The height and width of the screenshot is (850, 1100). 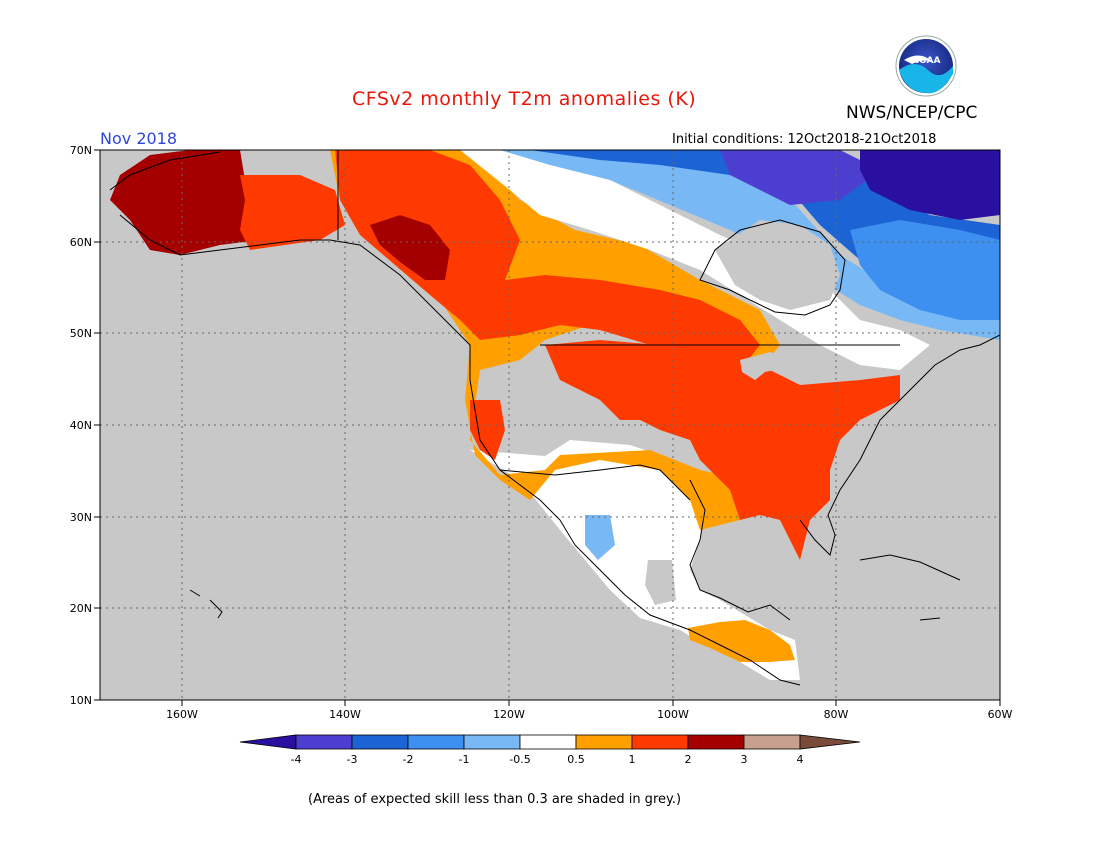 I want to click on lat-tick-label: 40N, so click(x=81, y=425).